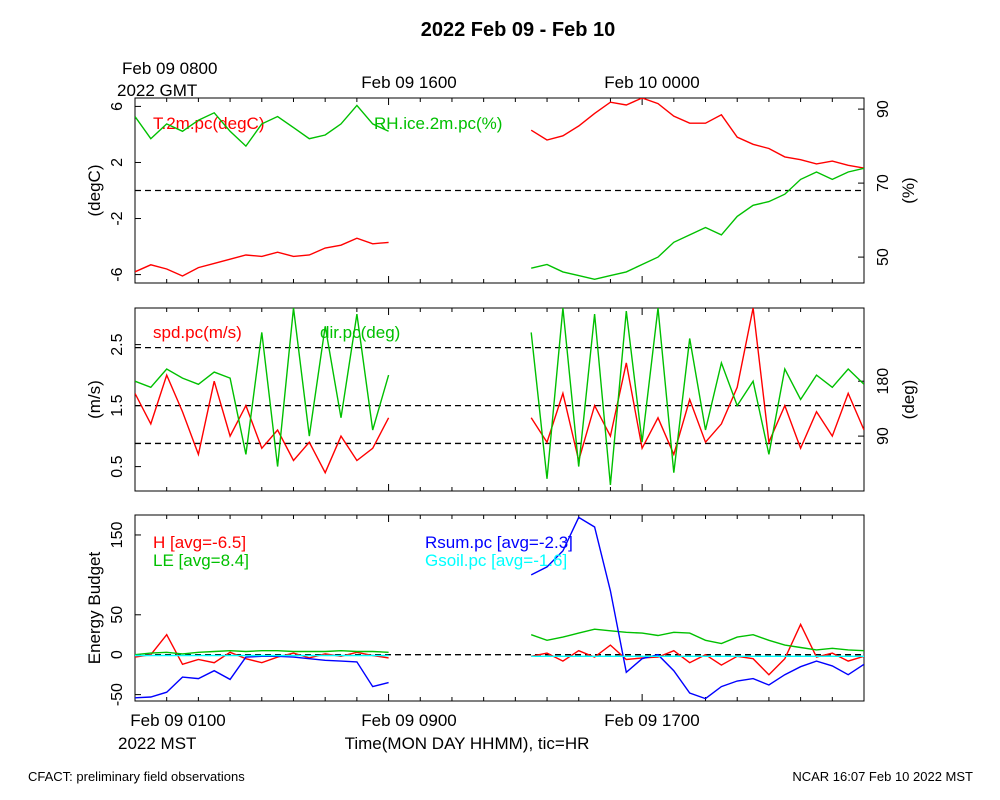  I want to click on left-axis-label: (degC), so click(94, 191).